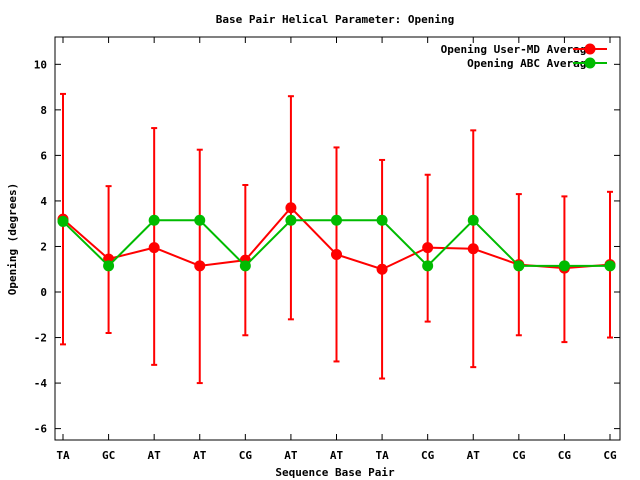 This screenshot has width=640, height=480. Describe the element at coordinates (335, 472) in the screenshot. I see `x-axis-label: Sequence Base Pair` at that location.